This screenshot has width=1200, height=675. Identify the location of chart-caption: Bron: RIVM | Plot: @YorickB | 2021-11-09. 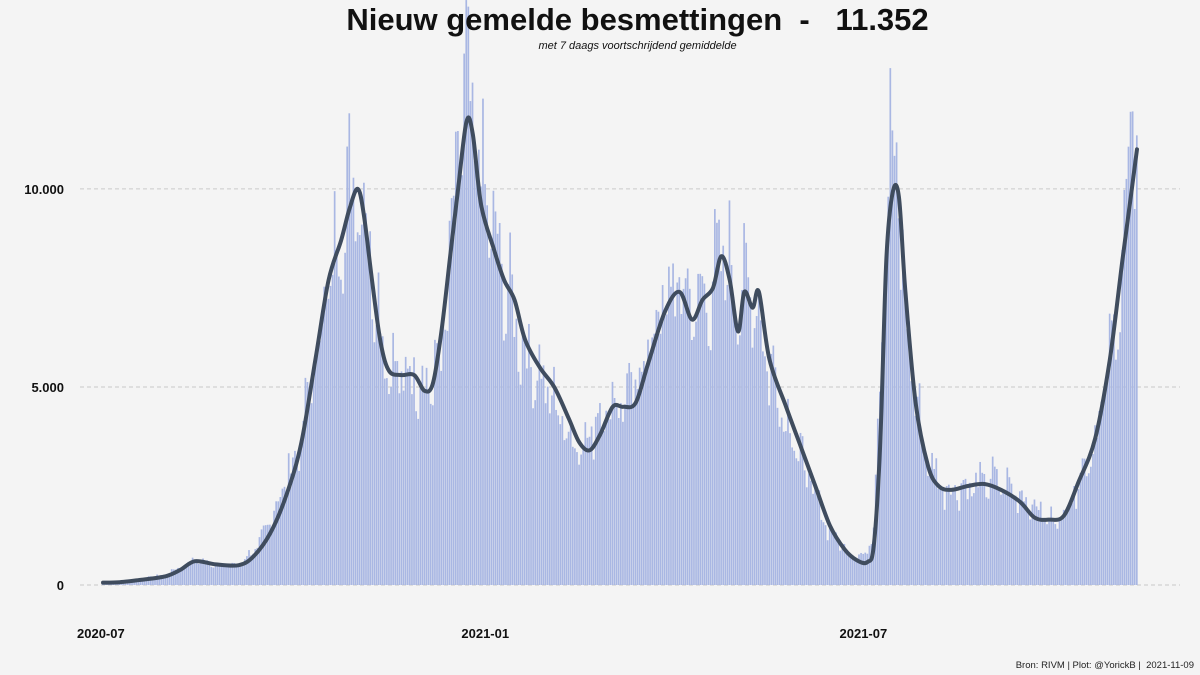
(1104, 665).